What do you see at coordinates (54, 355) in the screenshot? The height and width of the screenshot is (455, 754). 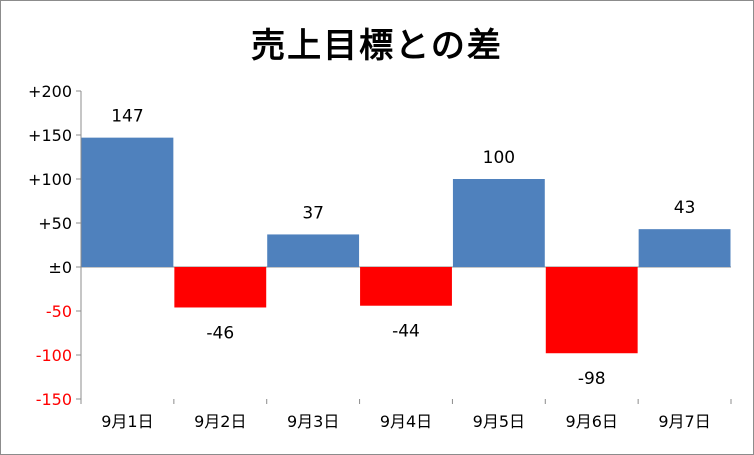 I see `y-tick-label: -100` at bounding box center [54, 355].